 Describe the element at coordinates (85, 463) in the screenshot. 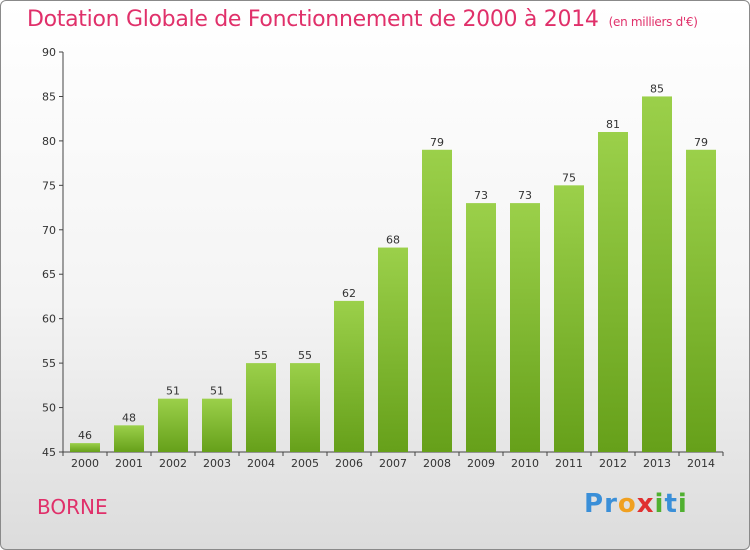

I see `x-tick-label: 2000` at that location.